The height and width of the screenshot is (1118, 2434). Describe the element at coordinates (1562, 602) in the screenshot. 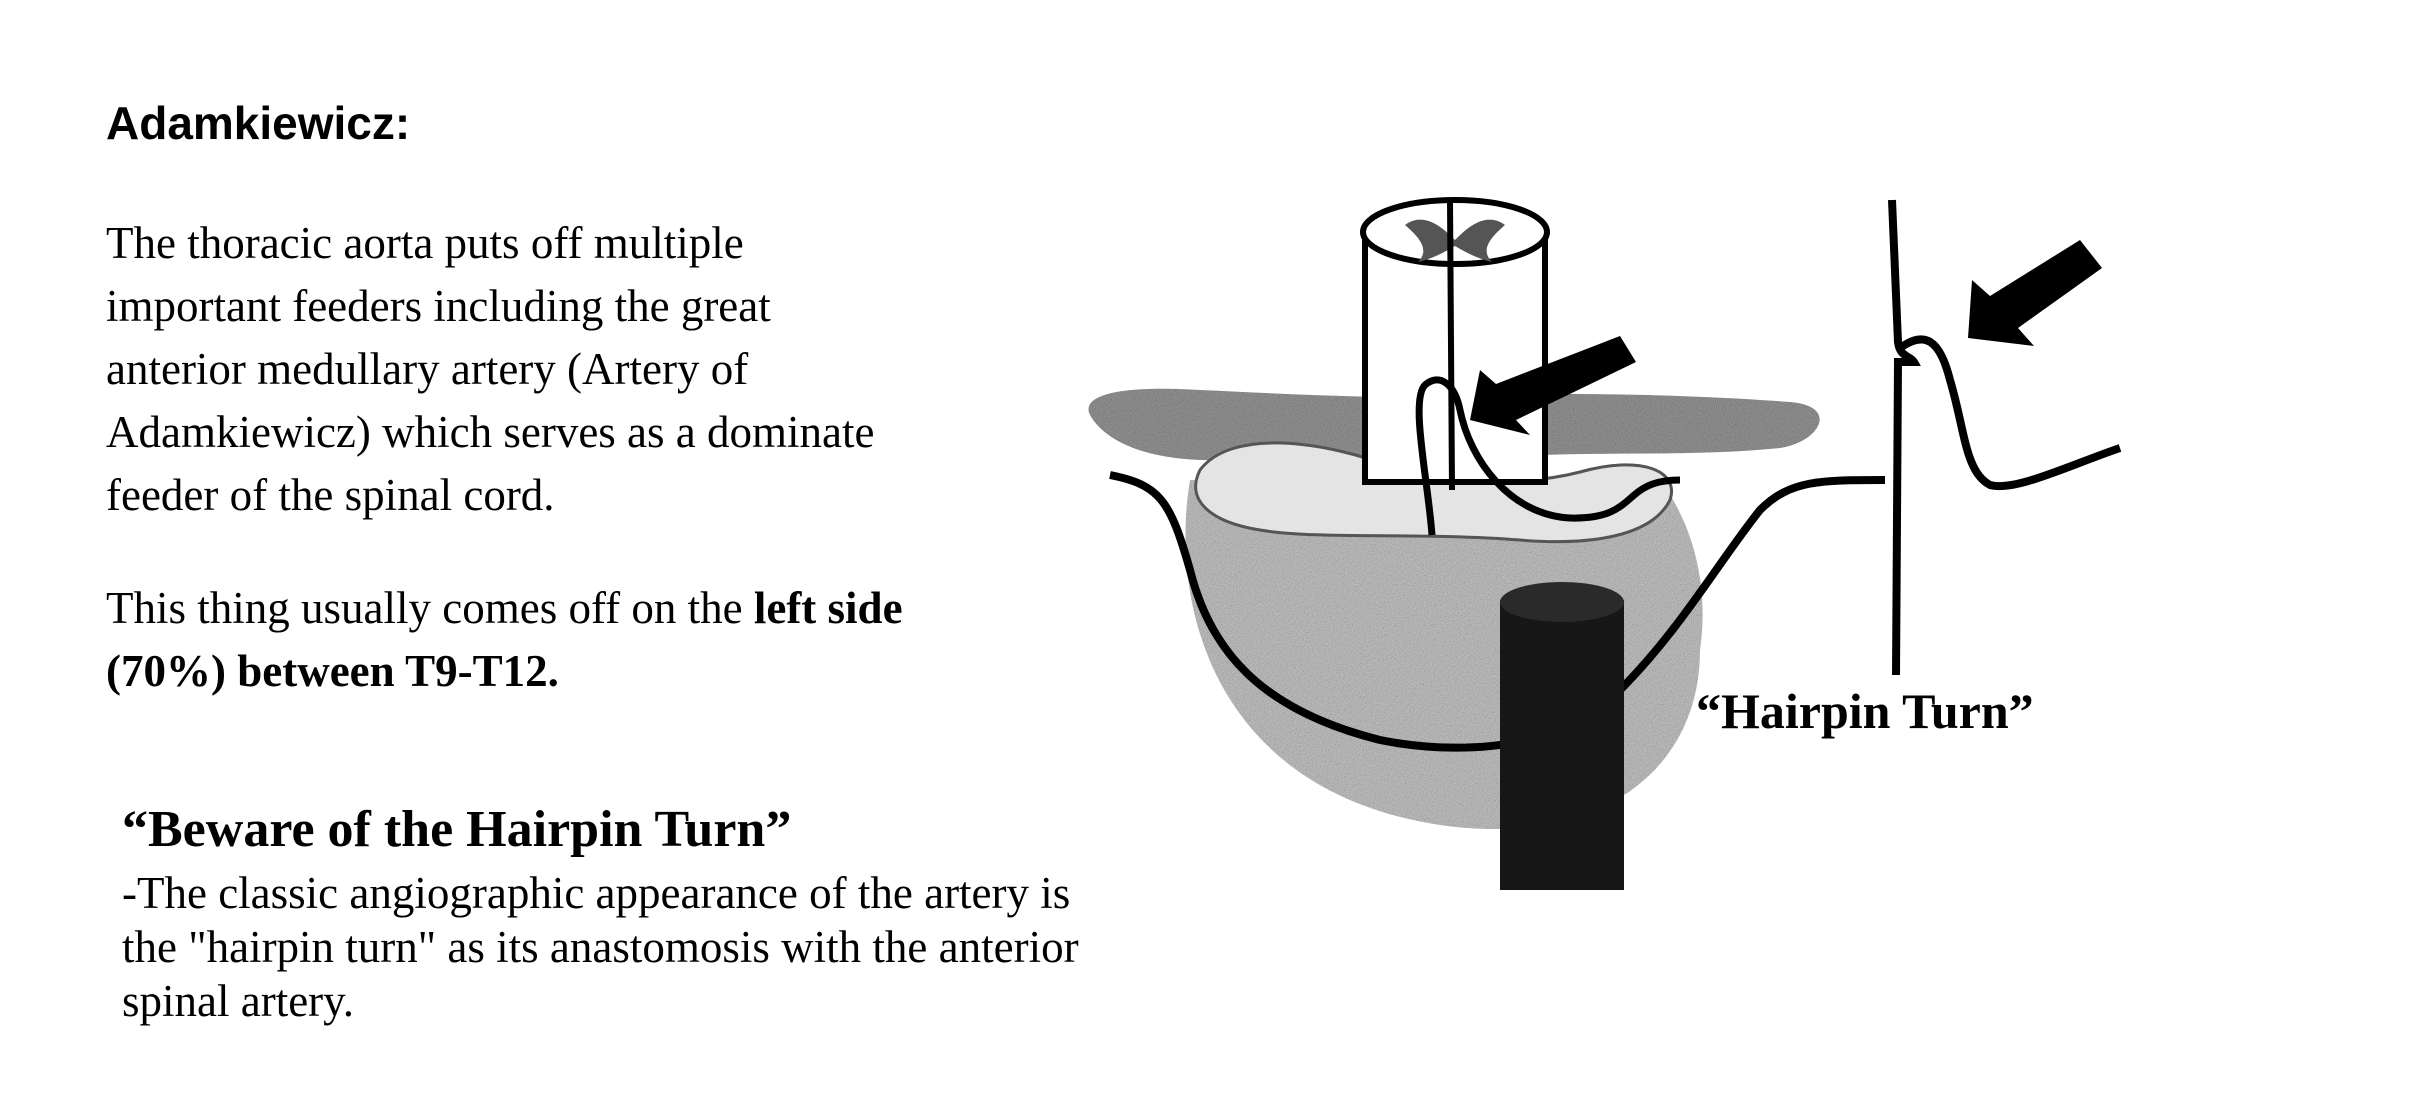

I see `aorta-top` at that location.